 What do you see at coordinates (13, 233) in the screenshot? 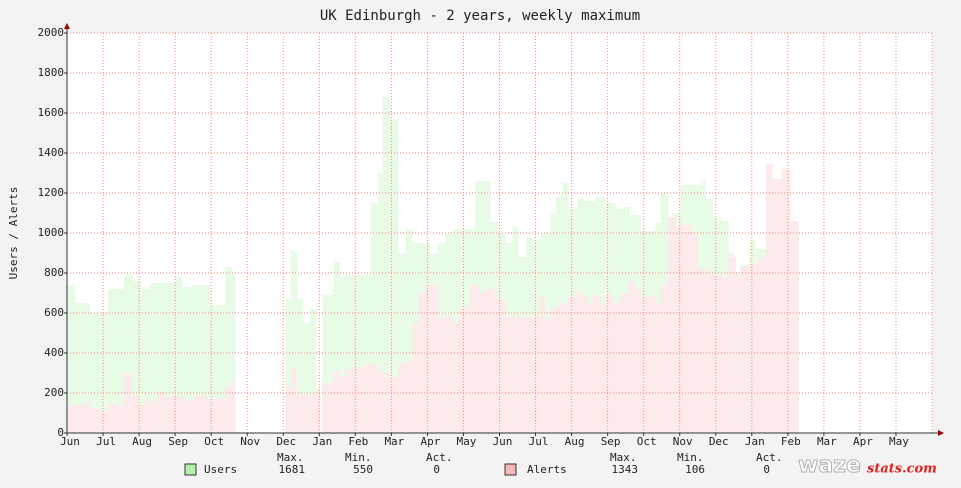
I see `y-axis-label: Users / Alerts` at bounding box center [13, 233].